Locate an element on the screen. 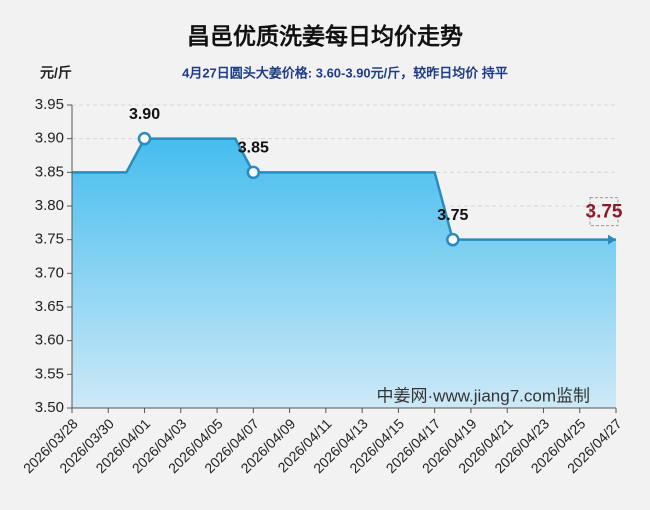 The image size is (650, 510). watermark: 中姜网·www.jiang7.com监制 is located at coordinates (484, 395).